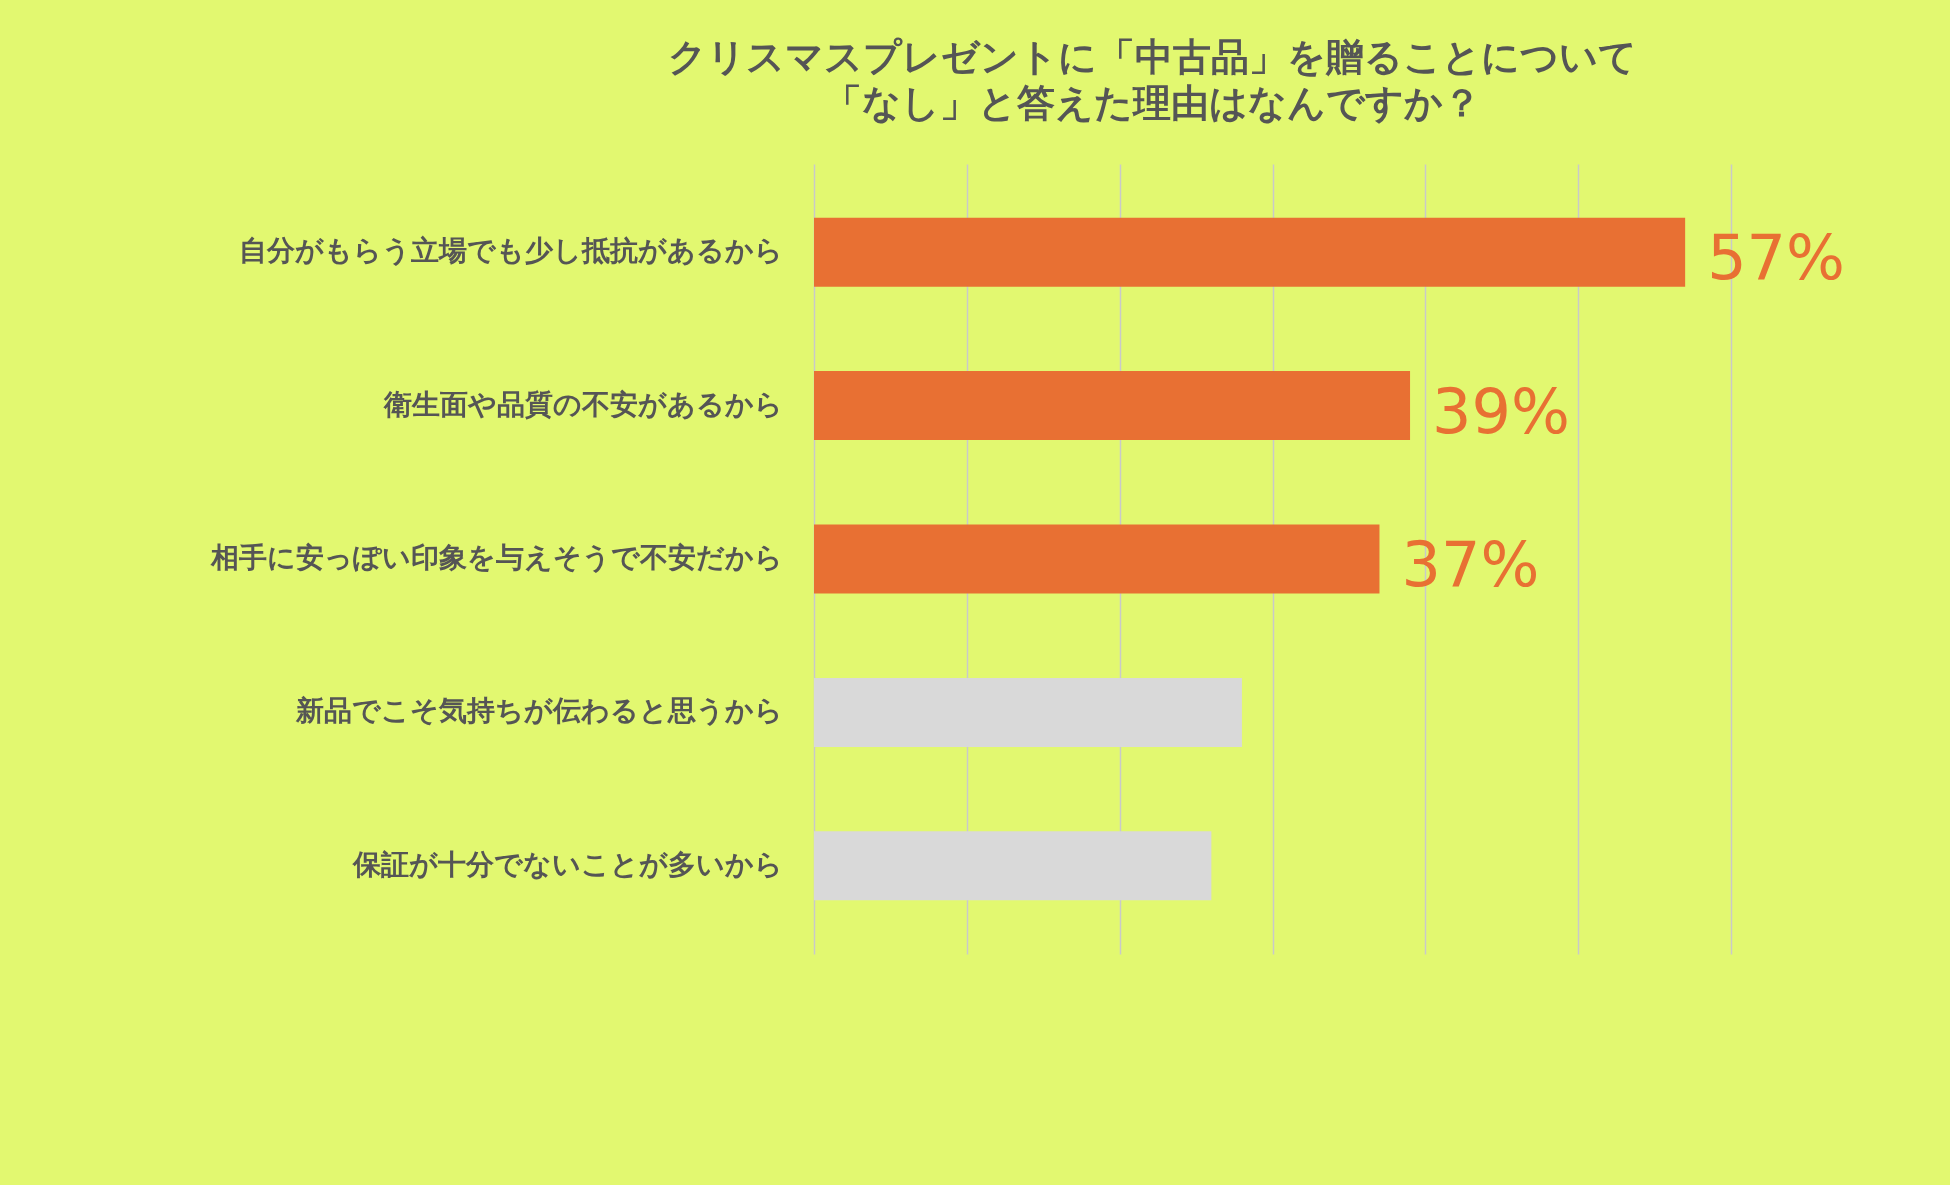 This screenshot has width=1950, height=1185. What do you see at coordinates (582, 404) in the screenshot?
I see `y-tick-label: 衛生面や品質の不安があるから` at bounding box center [582, 404].